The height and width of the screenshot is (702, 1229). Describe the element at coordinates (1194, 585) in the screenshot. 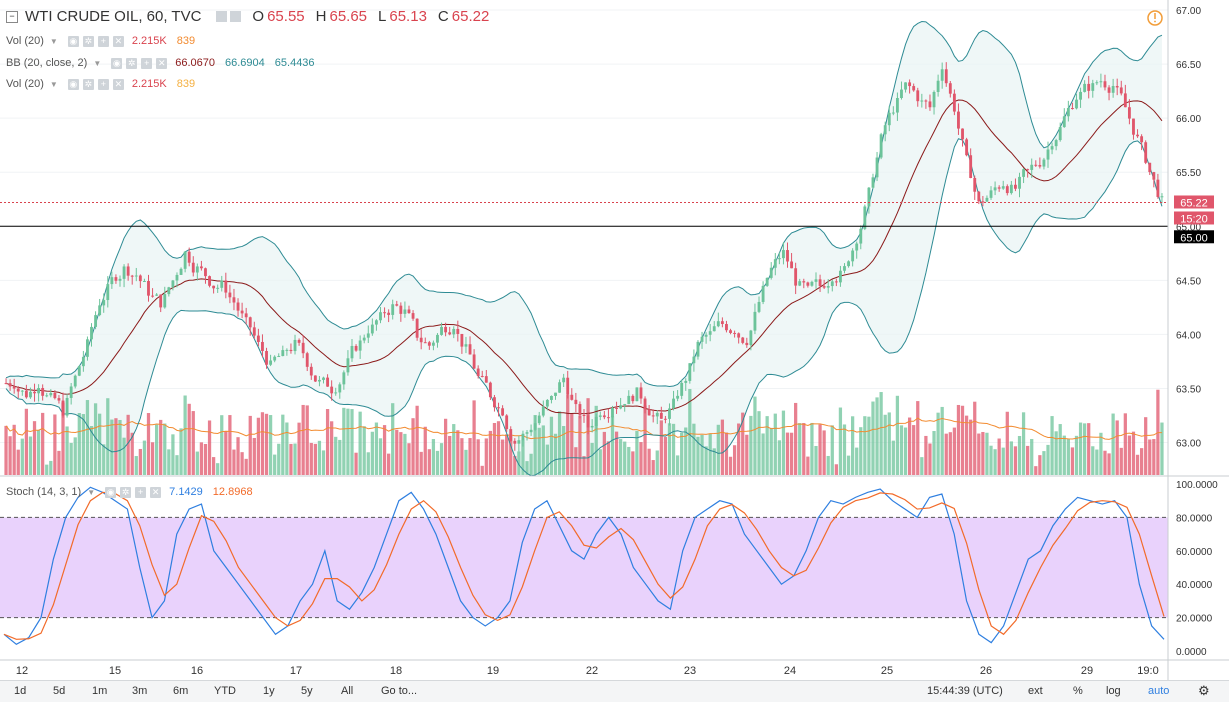

I see `stoch-tick-label: 40.0000` at that location.